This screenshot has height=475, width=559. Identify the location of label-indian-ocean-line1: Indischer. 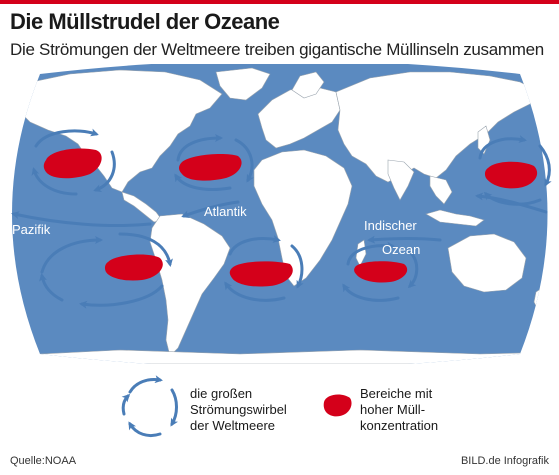
(390, 225).